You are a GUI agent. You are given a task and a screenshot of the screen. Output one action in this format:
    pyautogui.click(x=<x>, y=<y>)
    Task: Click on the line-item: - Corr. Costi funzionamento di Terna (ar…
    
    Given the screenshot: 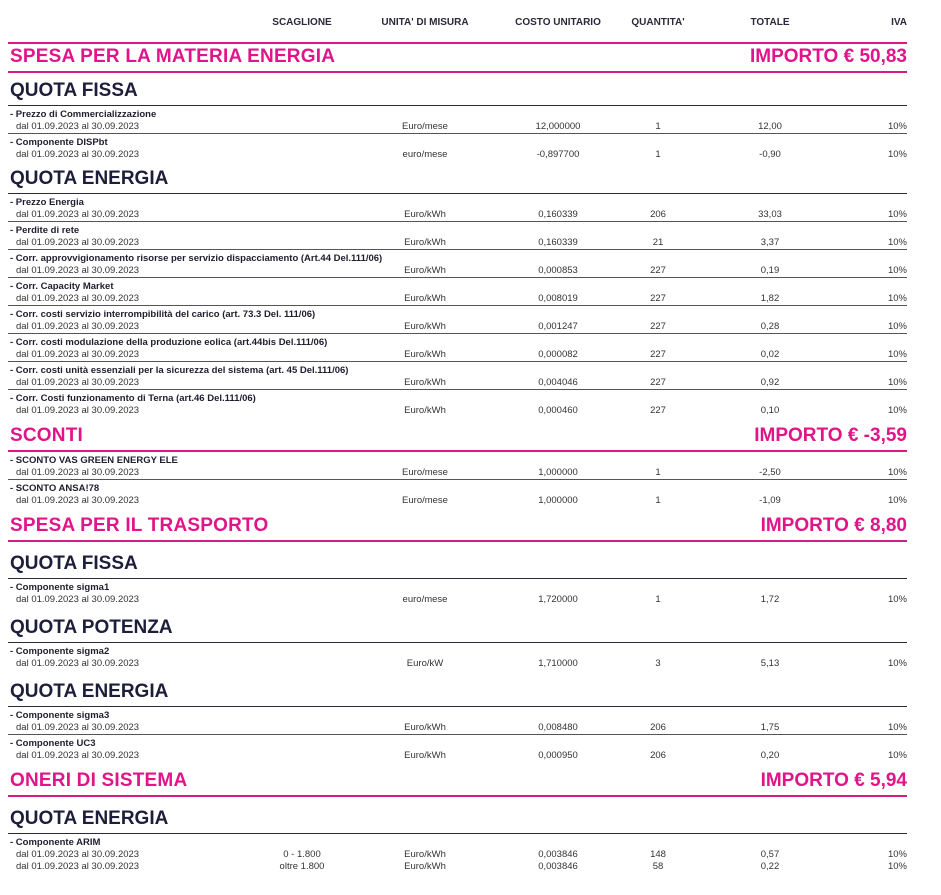 What is the action you would take?
    pyautogui.click(x=457, y=403)
    